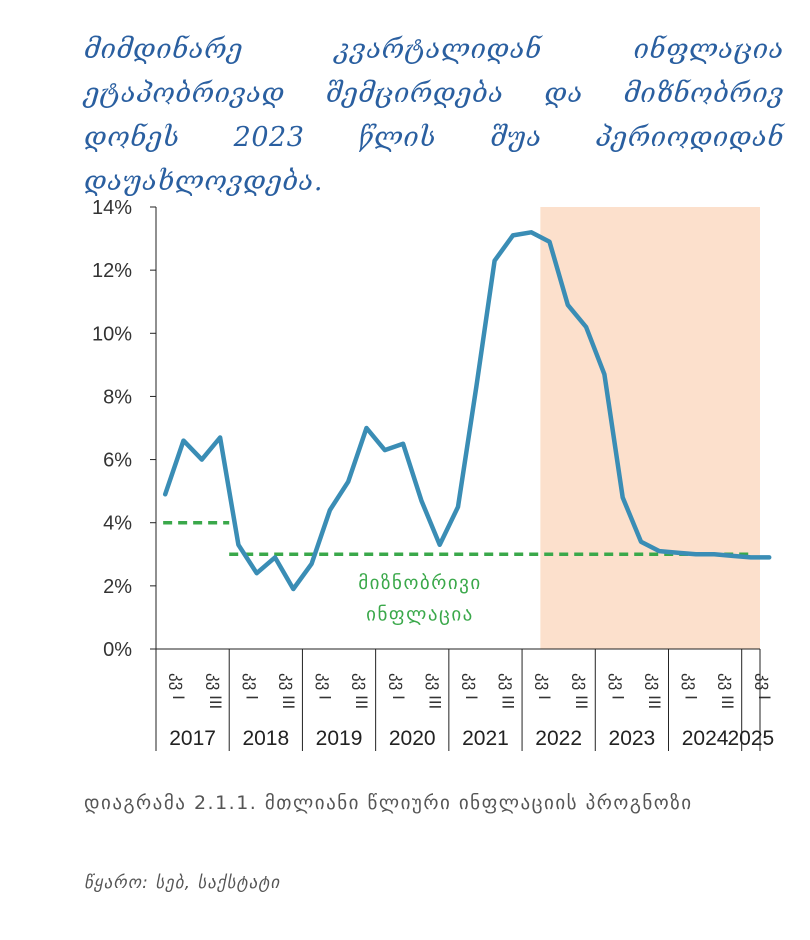 The width and height of the screenshot is (810, 940). I want to click on year-label: 2017, so click(192, 738).